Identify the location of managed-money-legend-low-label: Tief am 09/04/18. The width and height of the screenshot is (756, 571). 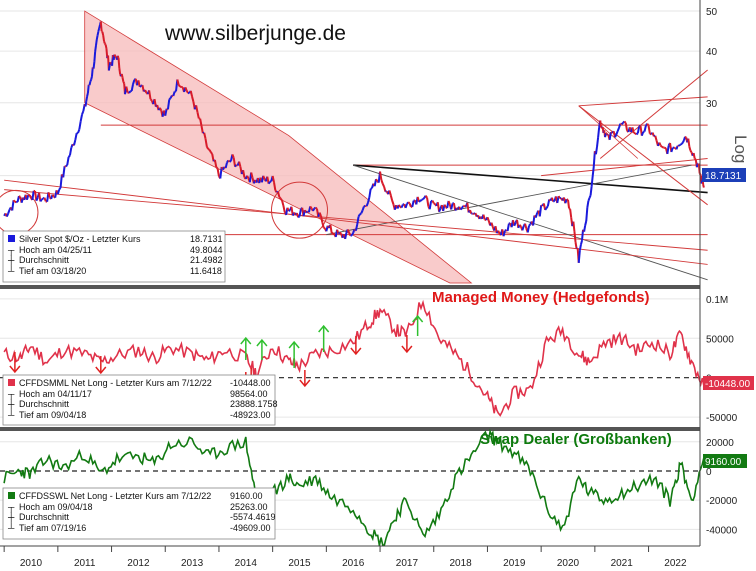
(52, 415).